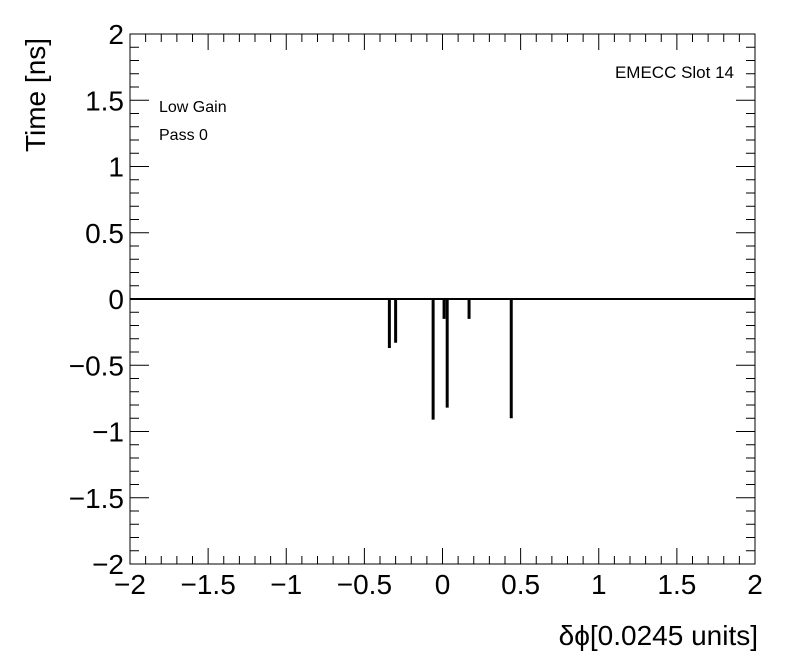 The width and height of the screenshot is (796, 672). Describe the element at coordinates (108, 432) in the screenshot. I see `y-tick-label: −1` at that location.